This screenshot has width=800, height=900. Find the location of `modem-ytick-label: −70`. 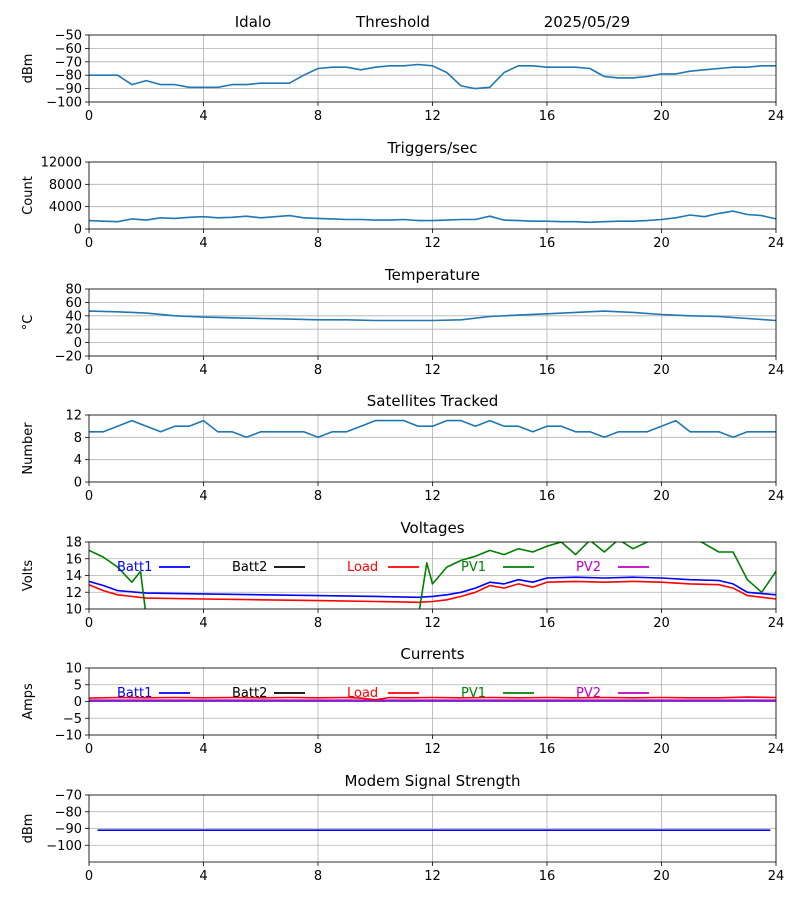

modem-ytick-label: −70 is located at coordinates (68, 796).